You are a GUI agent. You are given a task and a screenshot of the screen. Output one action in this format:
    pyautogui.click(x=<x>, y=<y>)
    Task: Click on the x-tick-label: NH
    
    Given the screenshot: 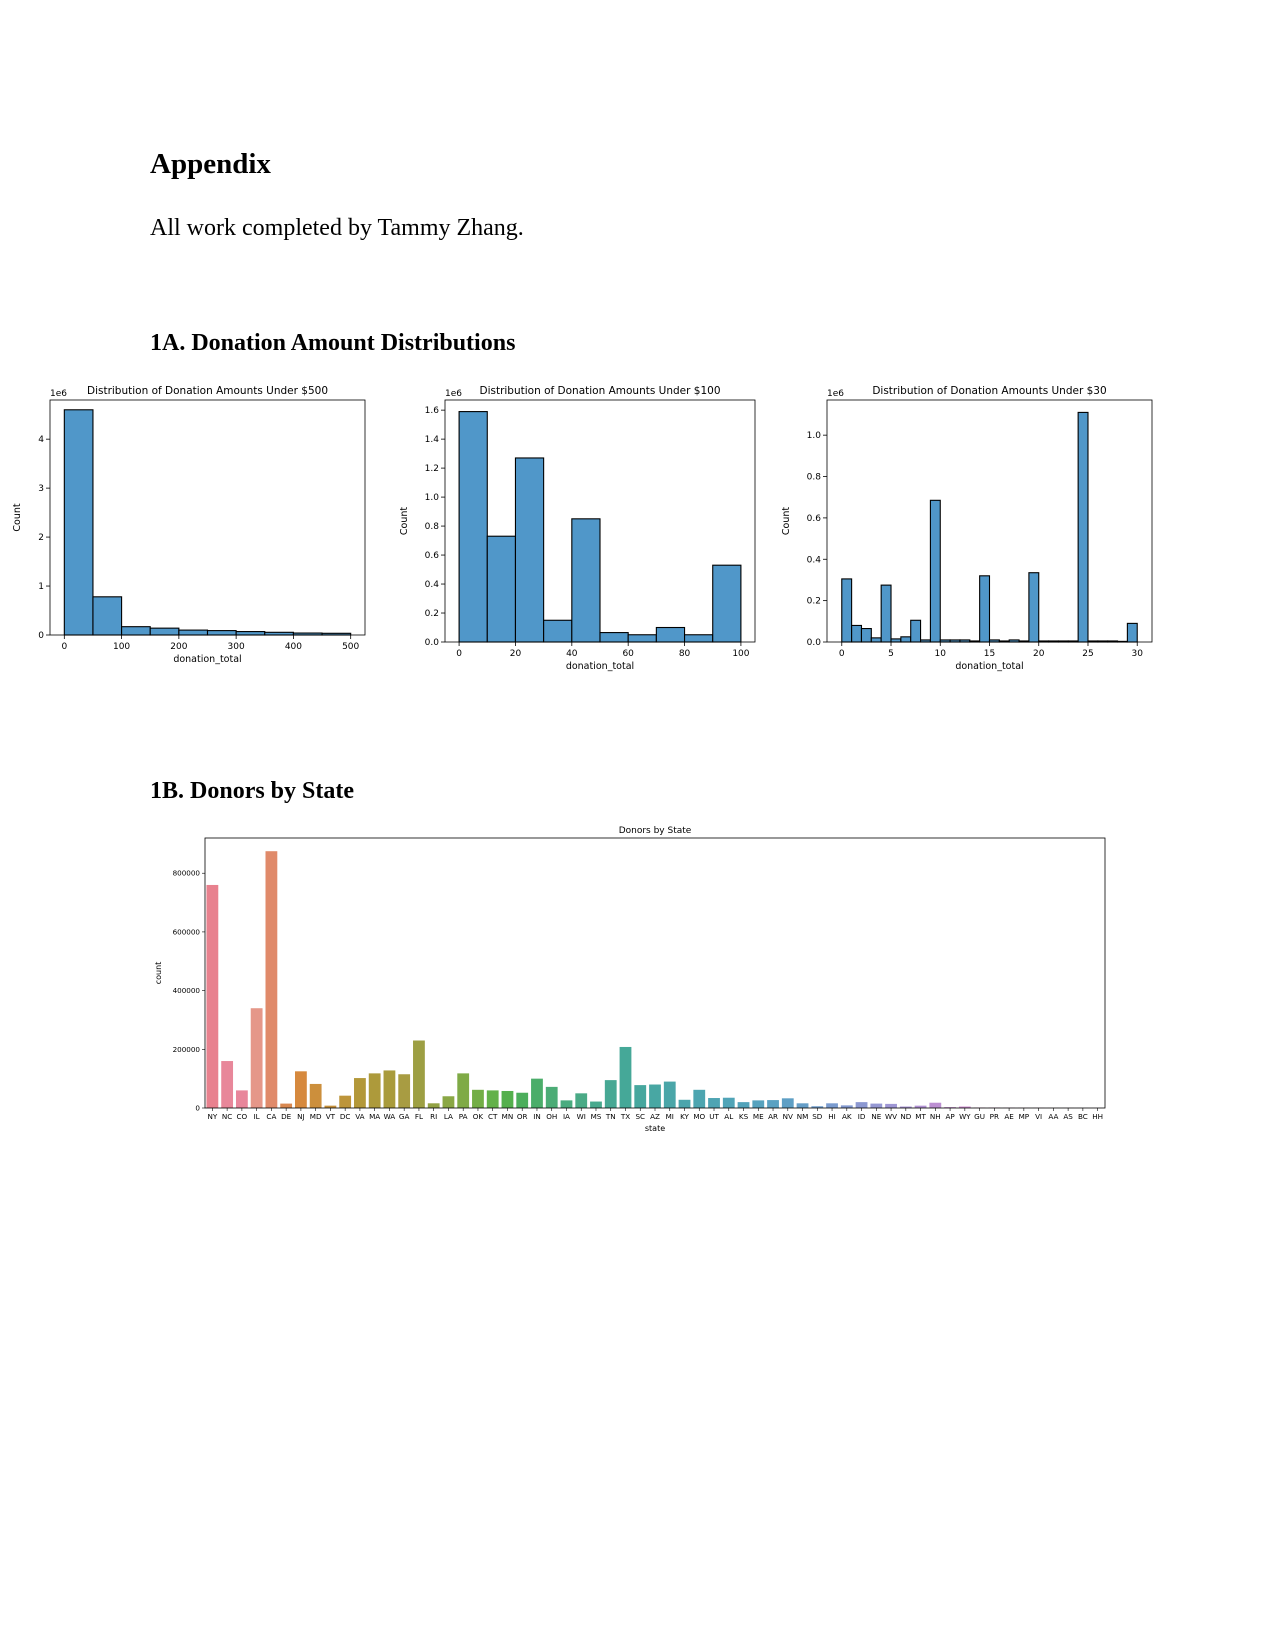 What is the action you would take?
    pyautogui.click(x=935, y=1116)
    